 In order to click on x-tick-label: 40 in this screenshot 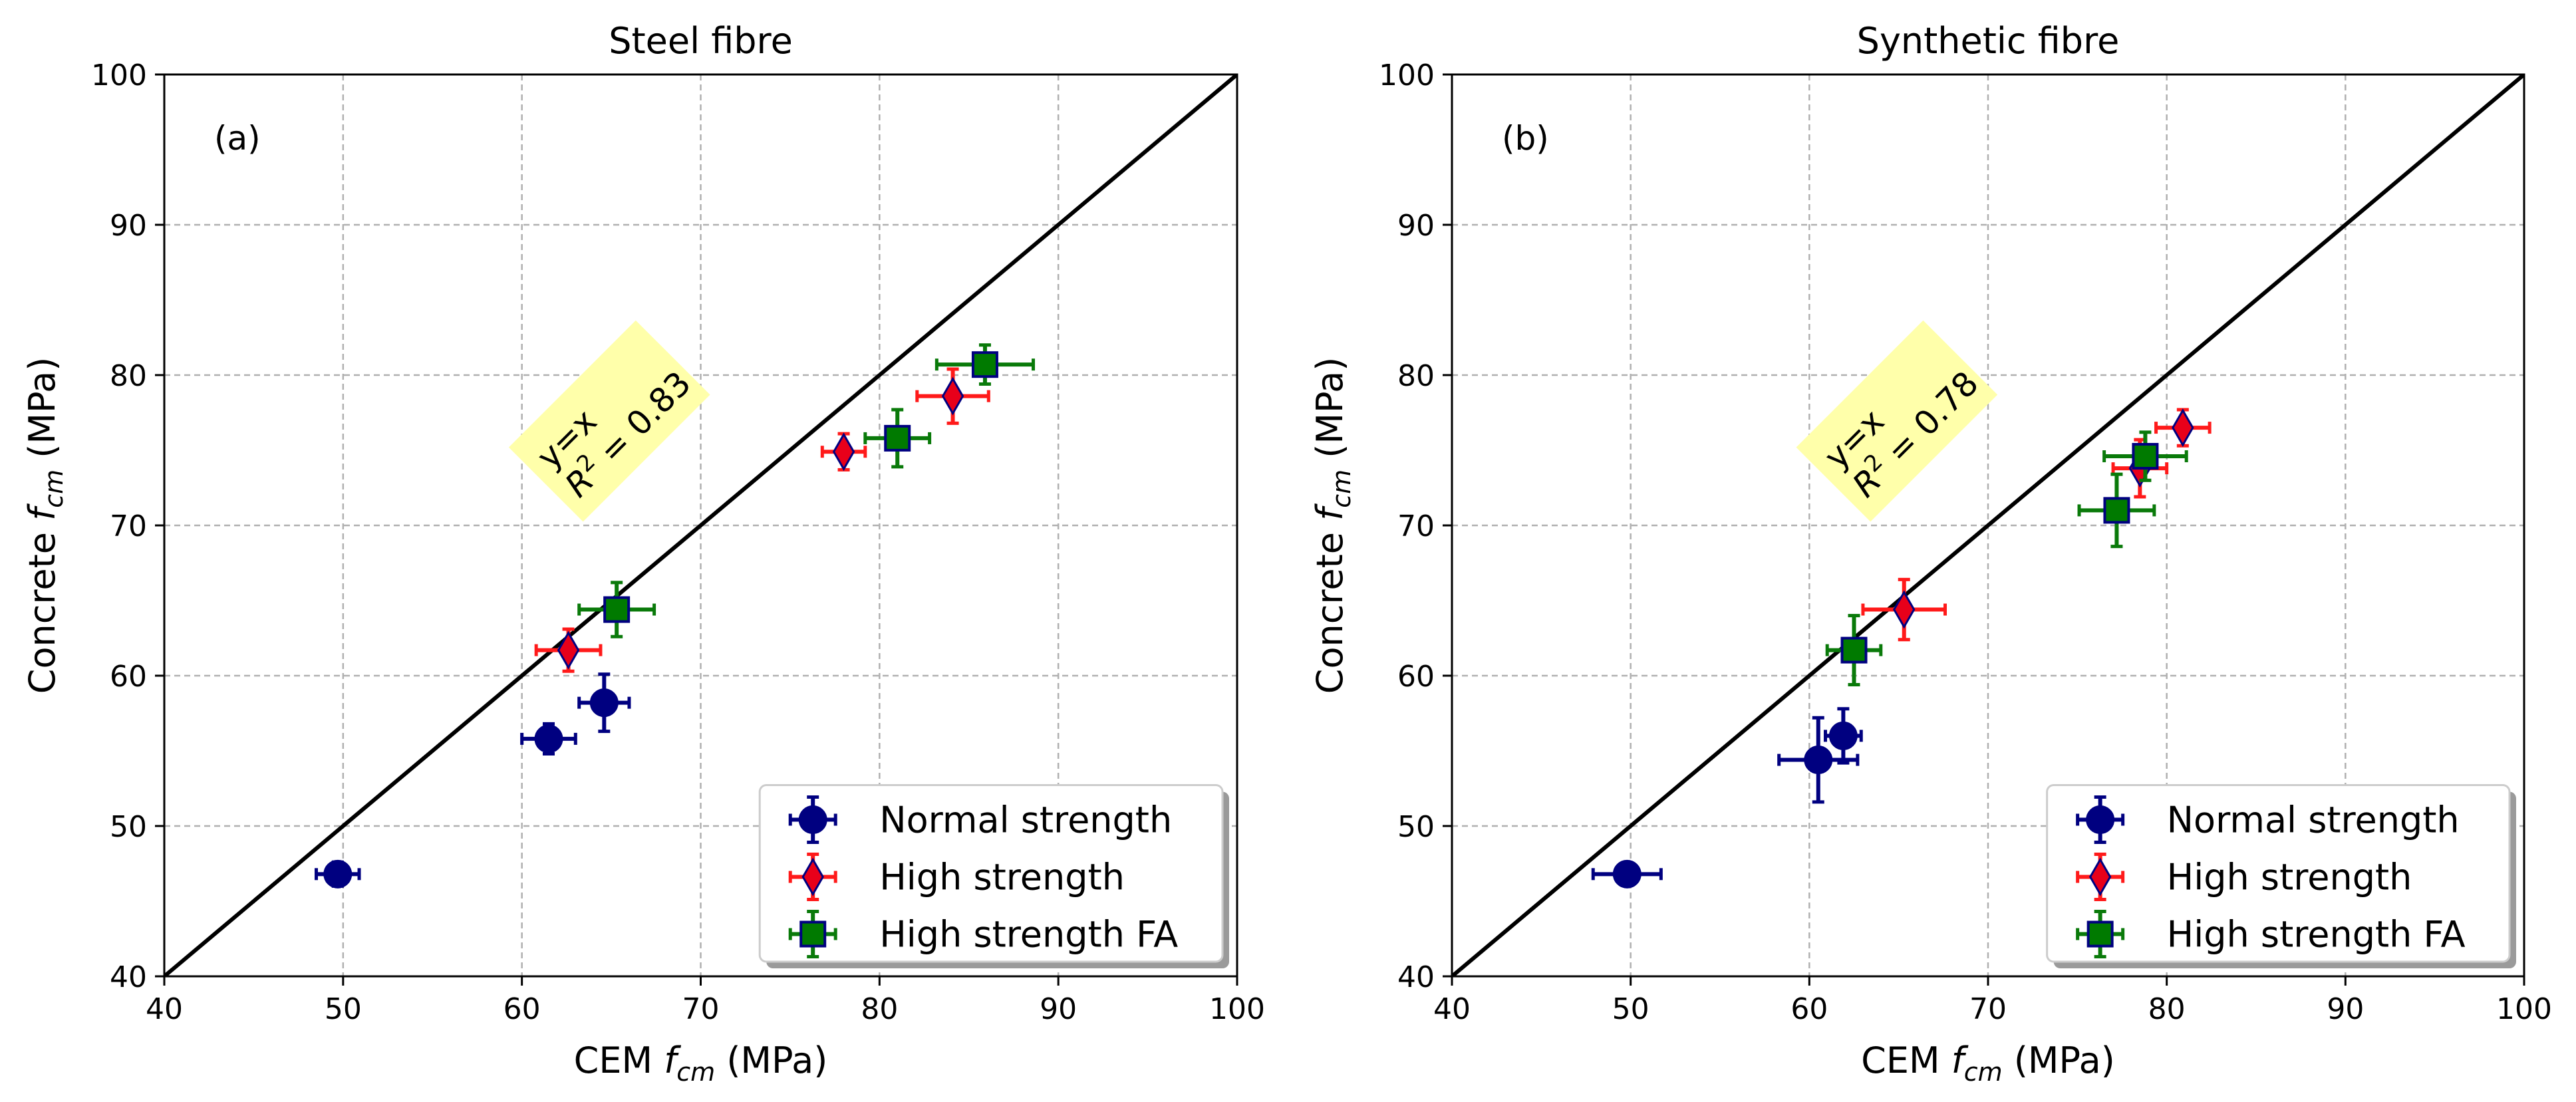, I will do `click(164, 1009)`.